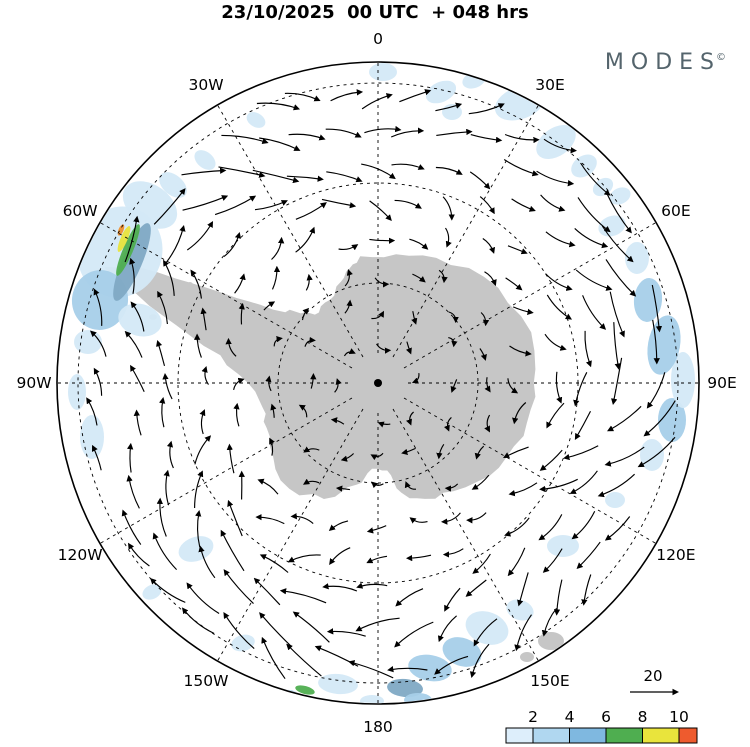  Describe the element at coordinates (661, 735) in the screenshot. I see `colorbar-segment` at that location.